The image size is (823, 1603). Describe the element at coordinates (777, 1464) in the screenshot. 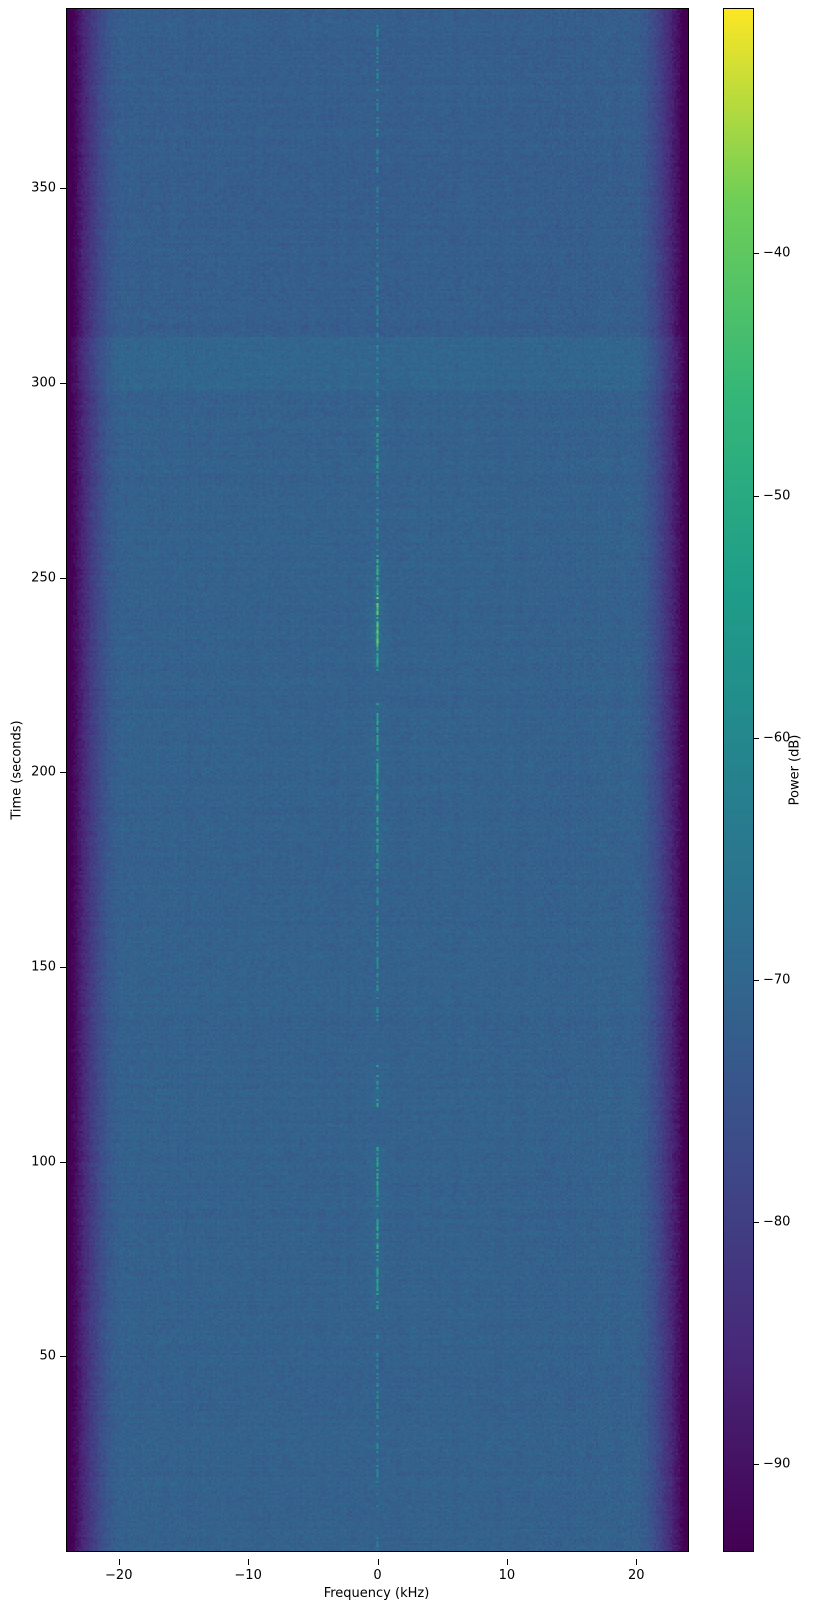

I see `colorbar-tick-label: −90` at that location.